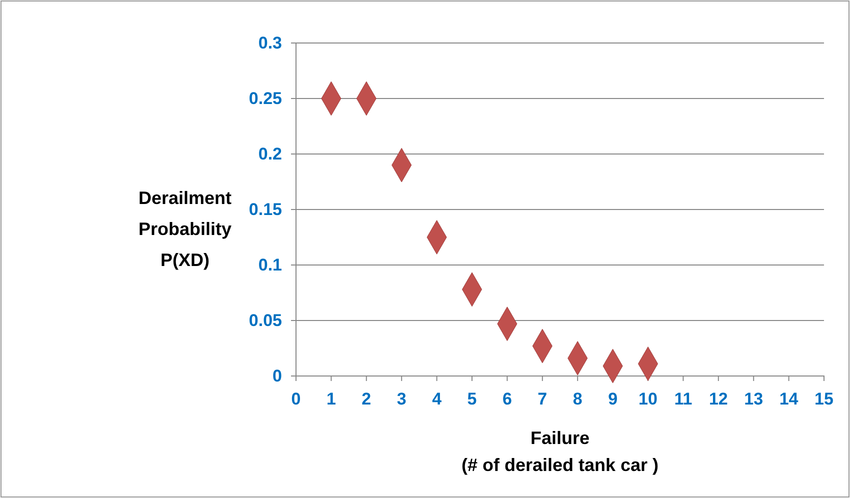 The width and height of the screenshot is (851, 499). What do you see at coordinates (270, 42) in the screenshot?
I see `y-tick-label: 0.3` at bounding box center [270, 42].